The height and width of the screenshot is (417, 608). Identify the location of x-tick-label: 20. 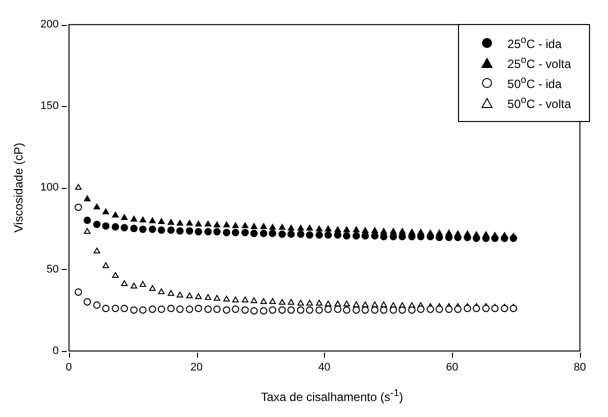
(196, 367).